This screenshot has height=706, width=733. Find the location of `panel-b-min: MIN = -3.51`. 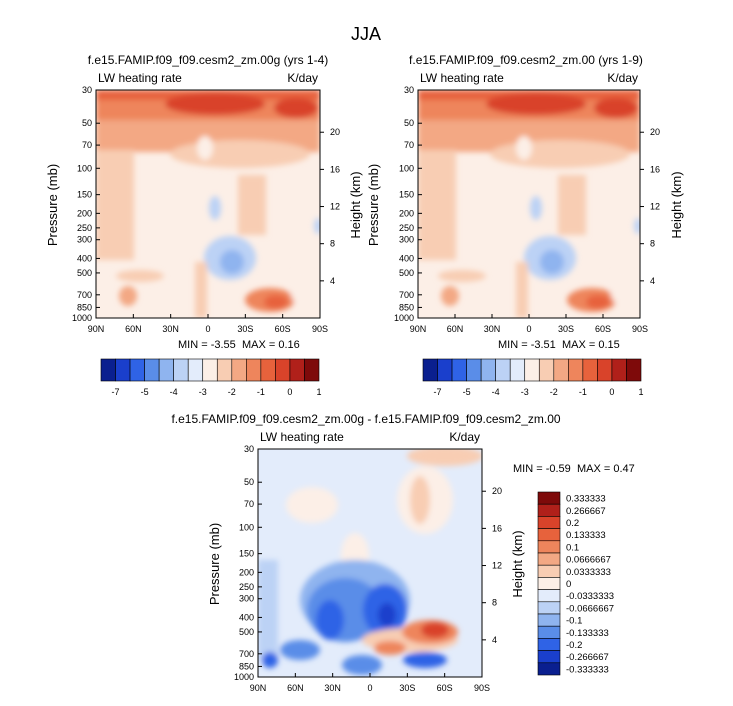

panel-b-min: MIN = -3.51 is located at coordinates (527, 345).